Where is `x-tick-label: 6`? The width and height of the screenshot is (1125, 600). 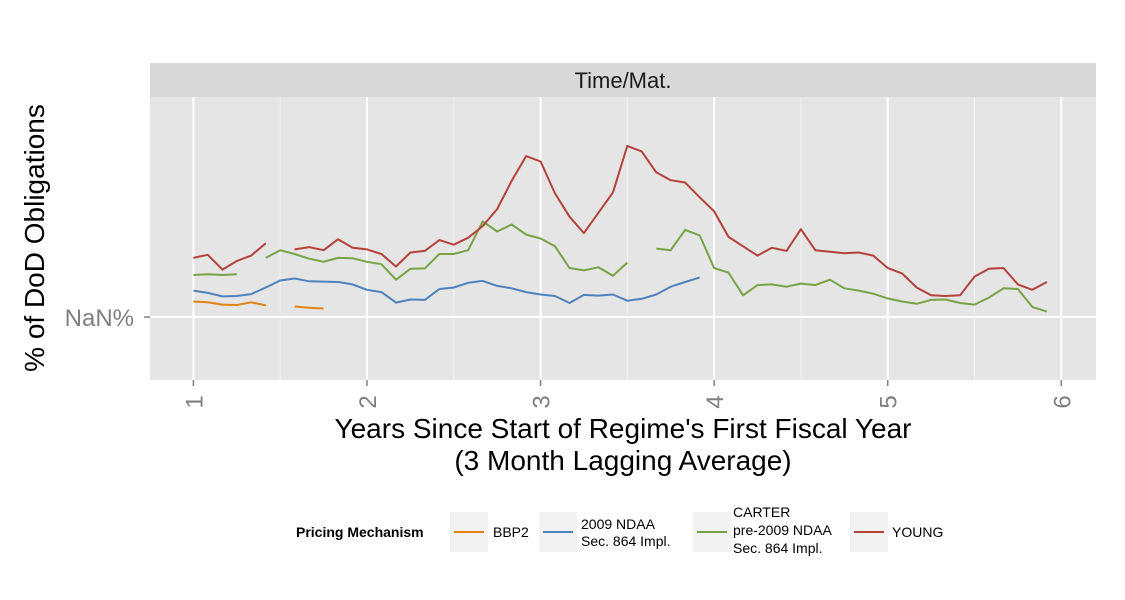 x-tick-label: 6 is located at coordinates (1062, 401).